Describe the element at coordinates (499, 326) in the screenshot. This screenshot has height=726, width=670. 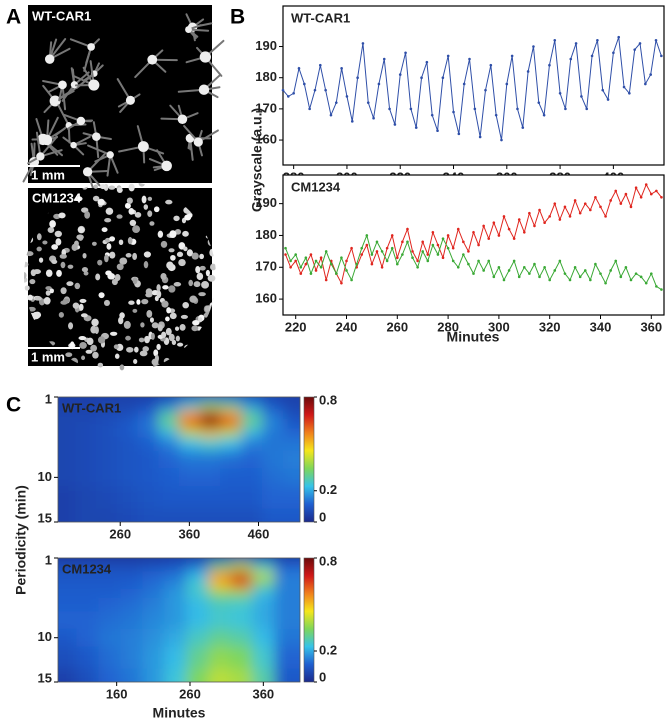
I see `x-tick-label: 300` at that location.